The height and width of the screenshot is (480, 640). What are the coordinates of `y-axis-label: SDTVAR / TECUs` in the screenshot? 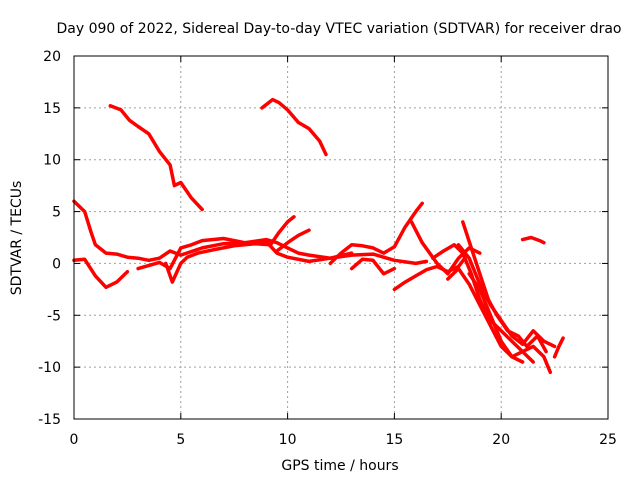 It's located at (17, 238).